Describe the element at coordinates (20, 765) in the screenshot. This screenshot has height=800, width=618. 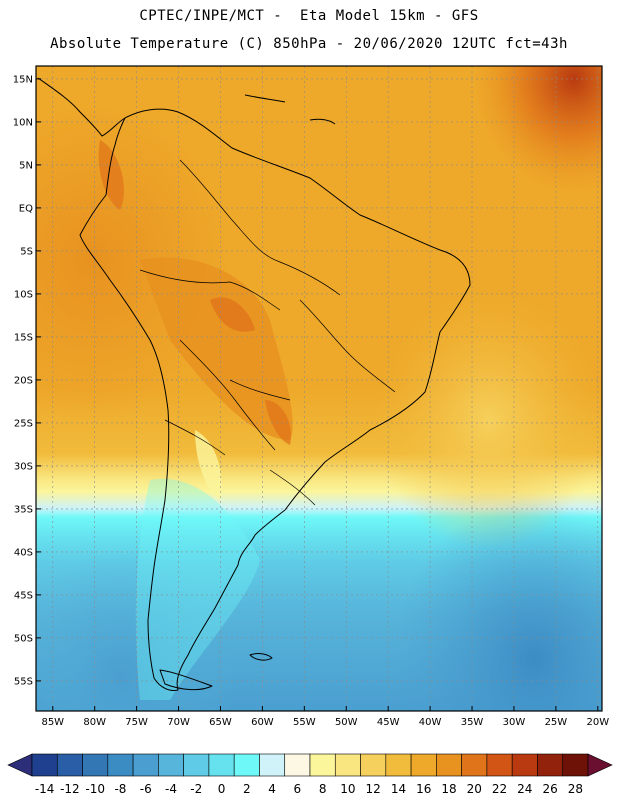
I see `colorbar-min-arrow` at that location.